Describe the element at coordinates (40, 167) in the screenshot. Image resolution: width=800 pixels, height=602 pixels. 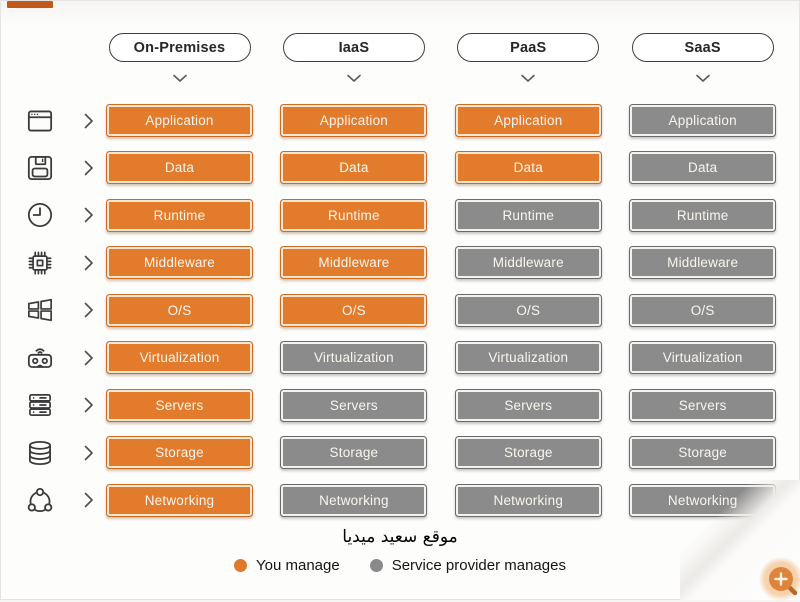
I see `floppy-disk-icon` at that location.